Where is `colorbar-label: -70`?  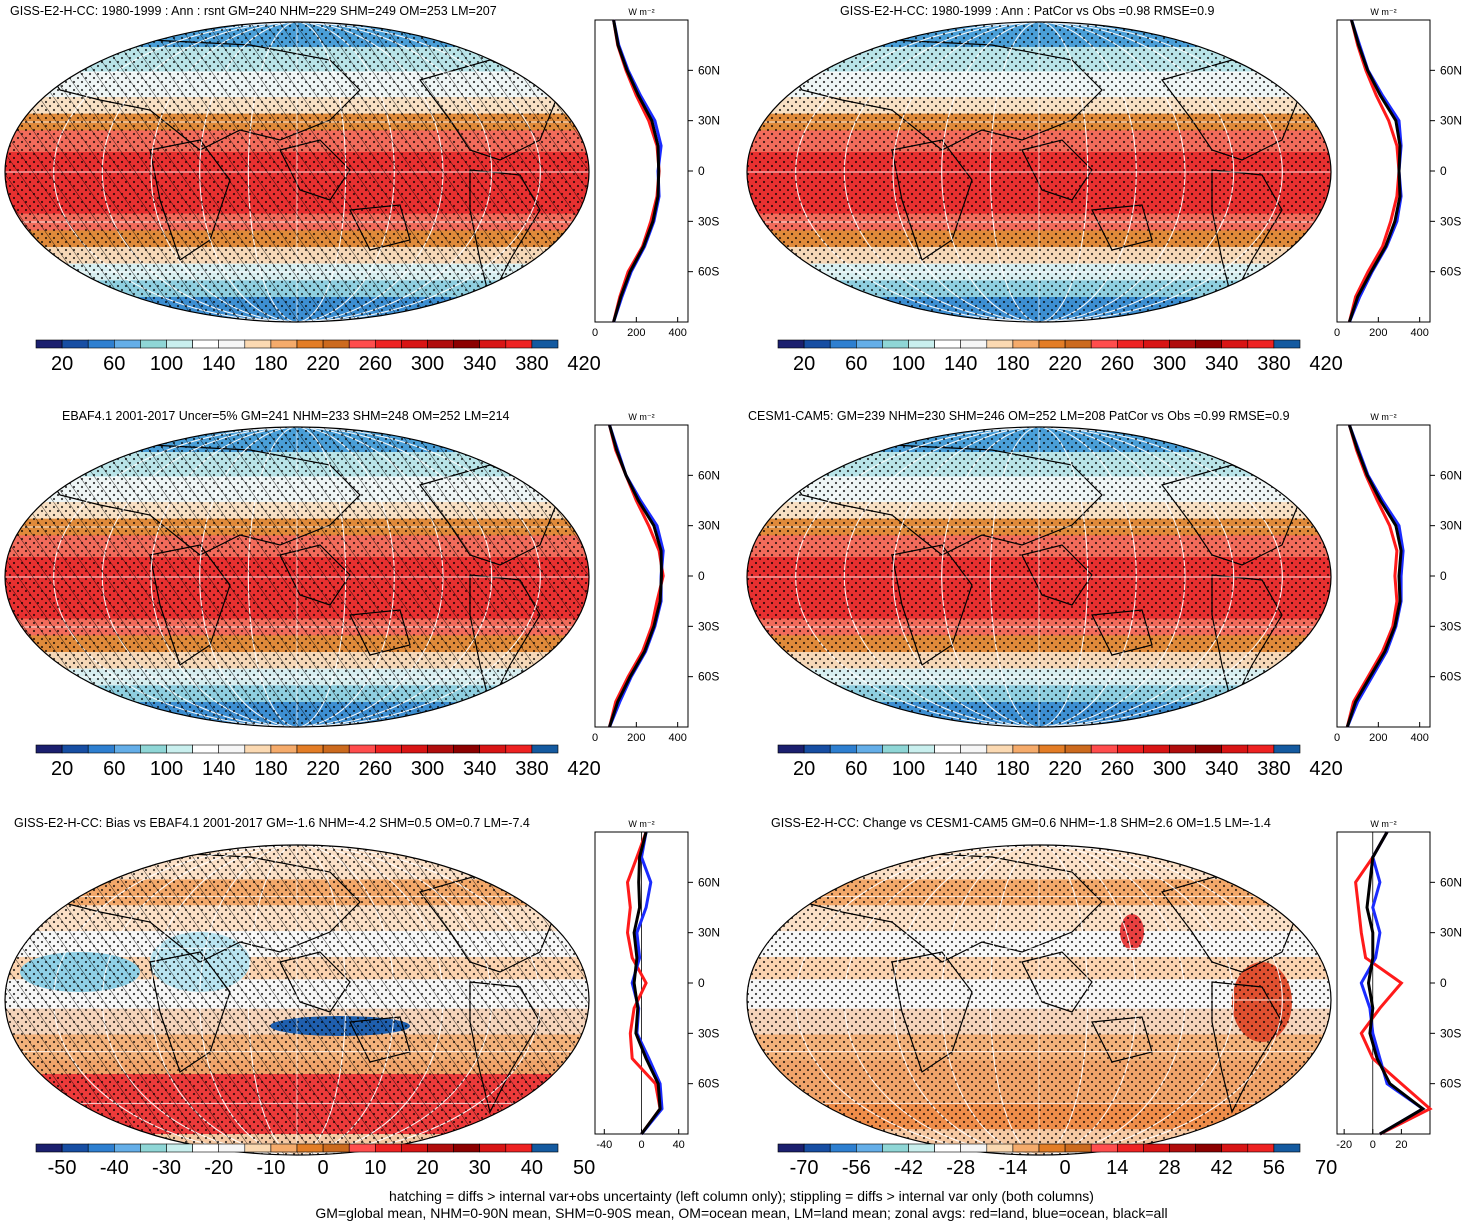
colorbar-label: -70 is located at coordinates (804, 1168).